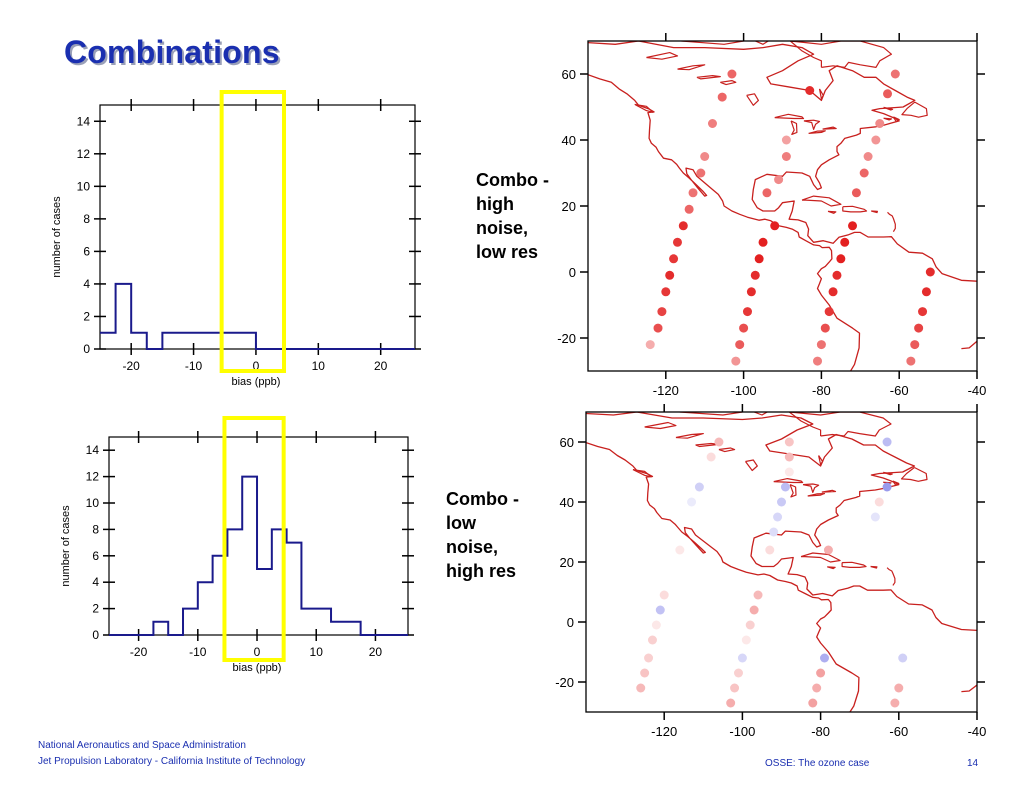  I want to click on x-tick-label: 20, so click(381, 366).